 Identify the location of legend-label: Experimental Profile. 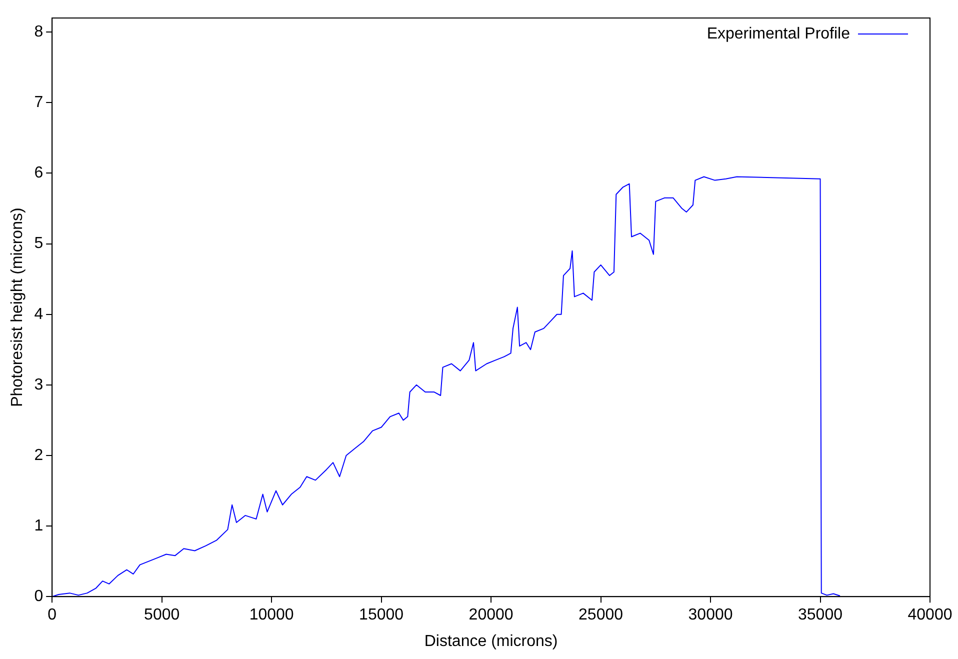
(778, 33).